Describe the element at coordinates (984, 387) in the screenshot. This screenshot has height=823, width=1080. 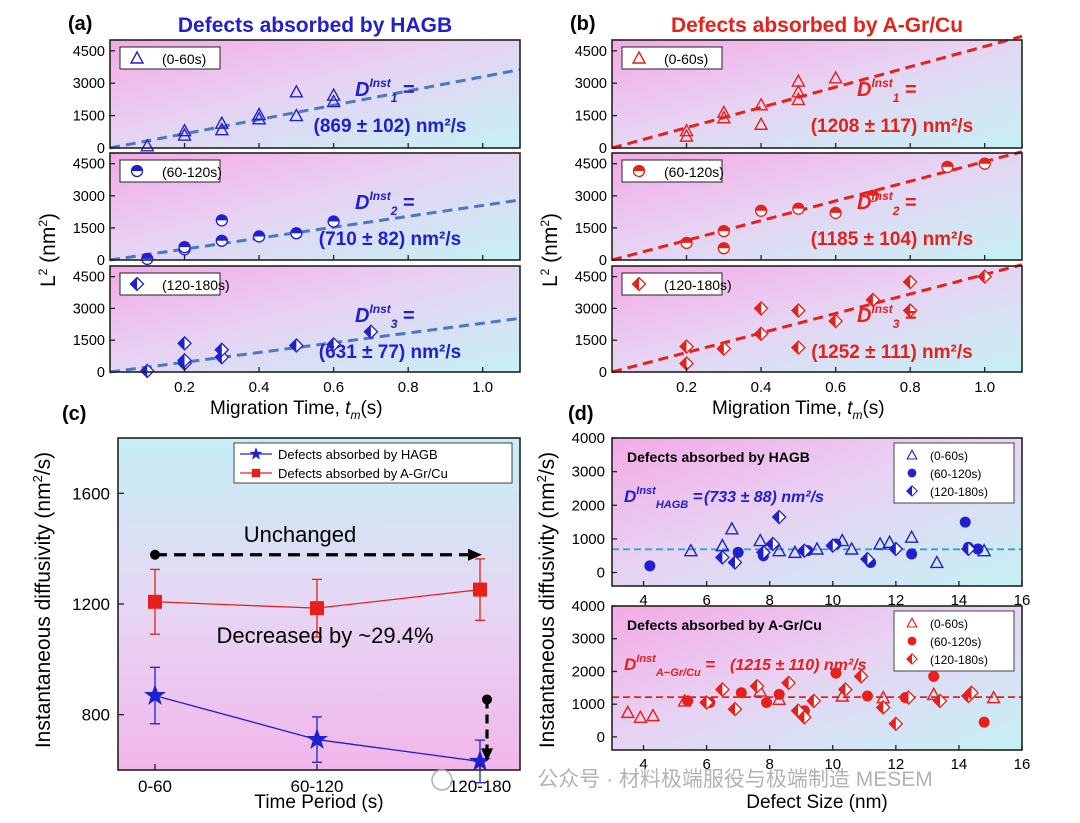
I see `x-tick-label: 1.0` at that location.